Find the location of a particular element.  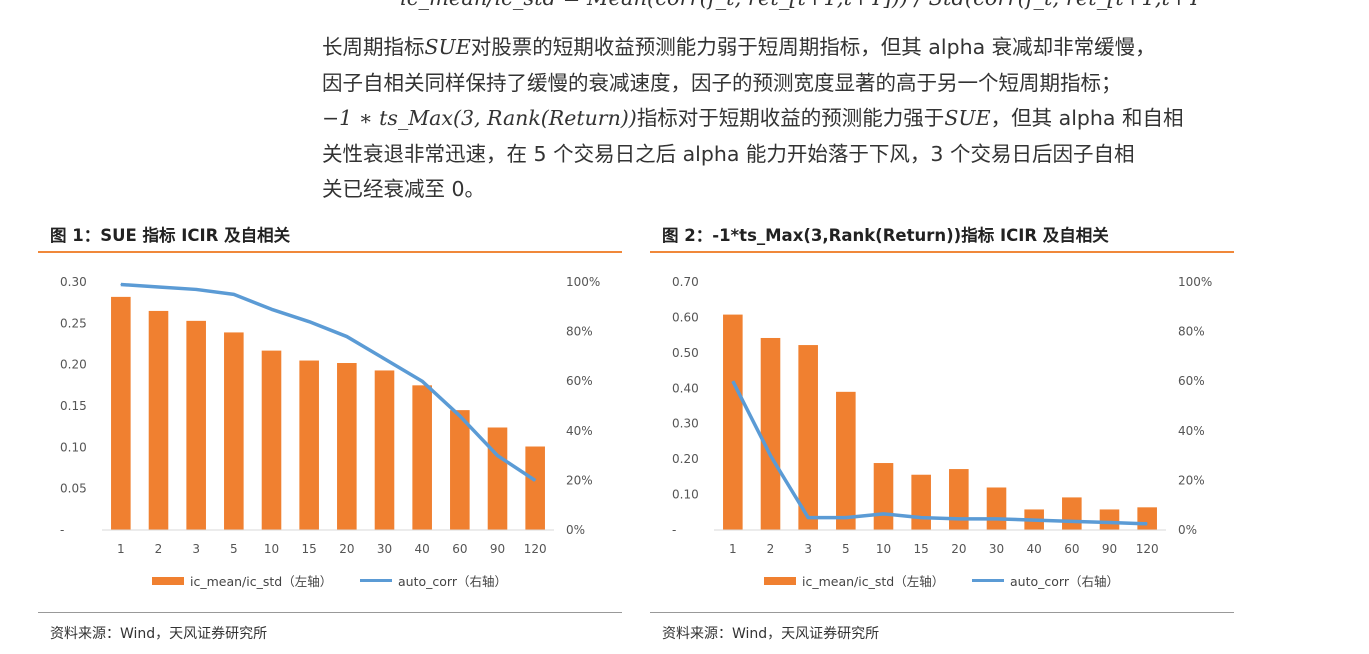

y-right-tick-label: 0% is located at coordinates (1187, 530).